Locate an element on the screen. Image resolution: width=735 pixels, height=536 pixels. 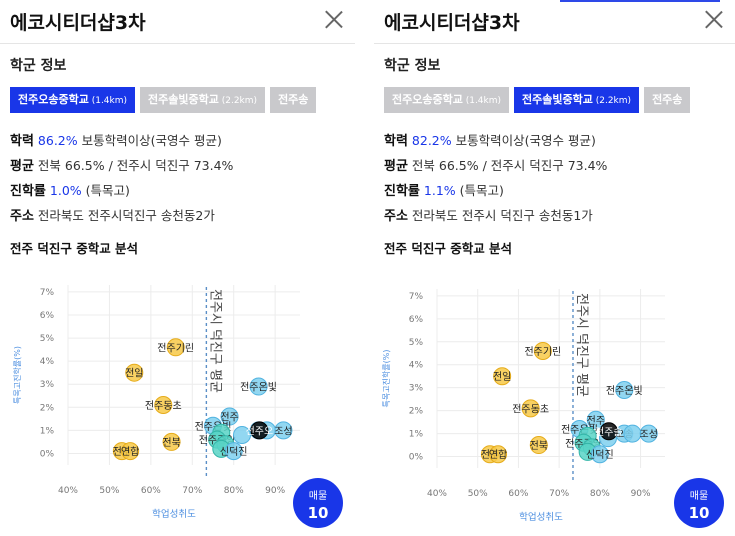
chart-title: 전주 덕진구 중학교 분석 is located at coordinates (74, 248).